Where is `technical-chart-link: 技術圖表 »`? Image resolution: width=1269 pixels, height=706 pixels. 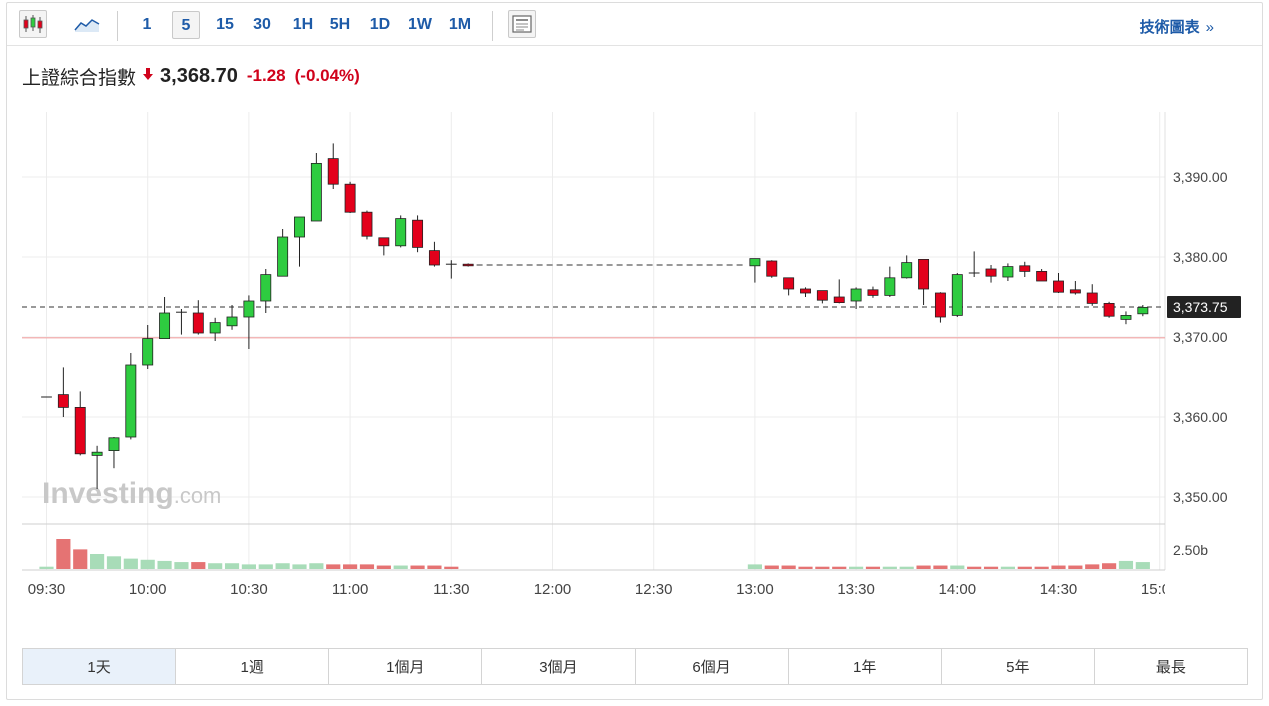 technical-chart-link: 技術圖表 » is located at coordinates (1177, 26).